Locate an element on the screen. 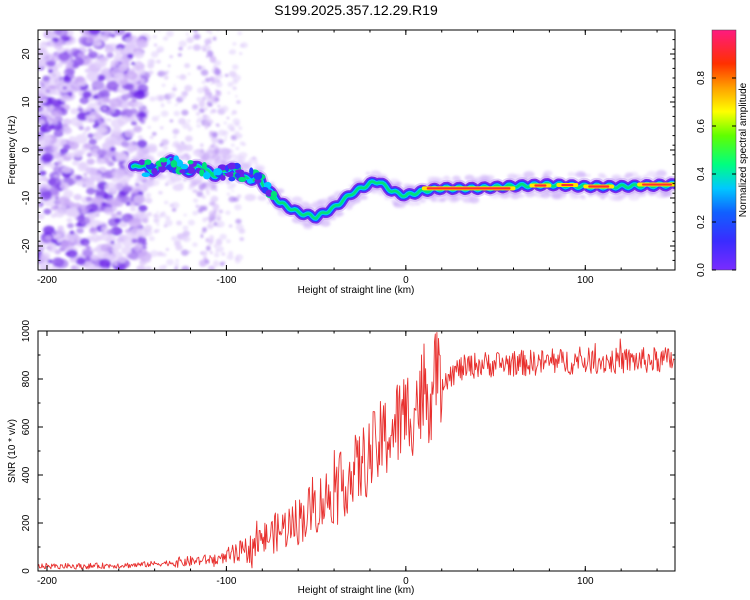 This screenshot has width=750, height=600. colorbar-label: Normalized spectral amplitude is located at coordinates (743, 149).